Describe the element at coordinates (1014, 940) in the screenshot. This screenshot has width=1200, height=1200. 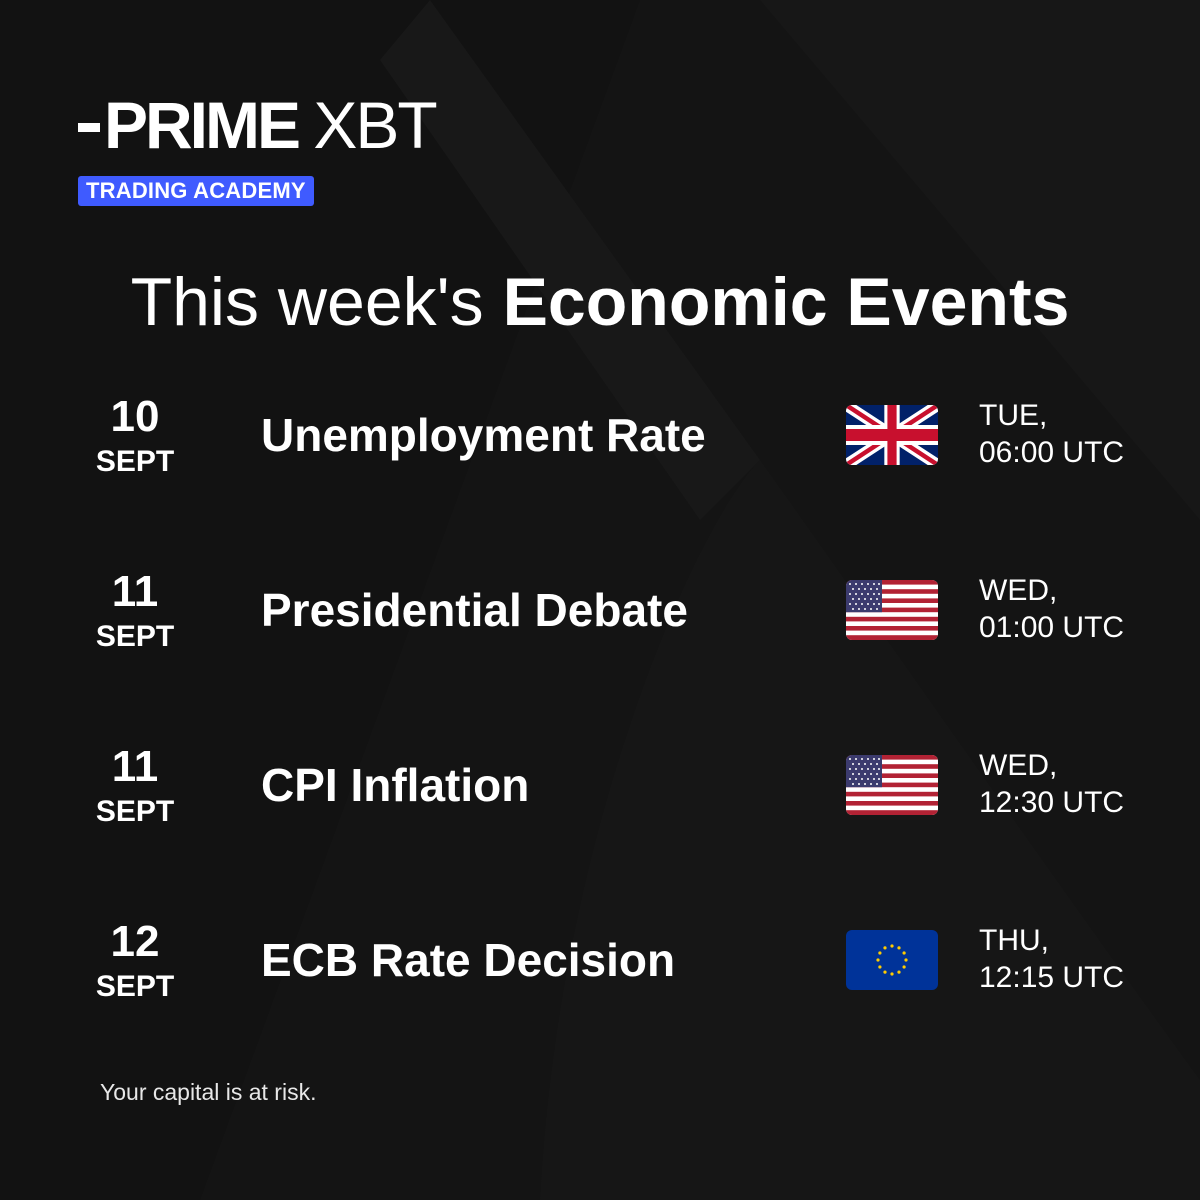
I see `event-weekday: THU,` at that location.